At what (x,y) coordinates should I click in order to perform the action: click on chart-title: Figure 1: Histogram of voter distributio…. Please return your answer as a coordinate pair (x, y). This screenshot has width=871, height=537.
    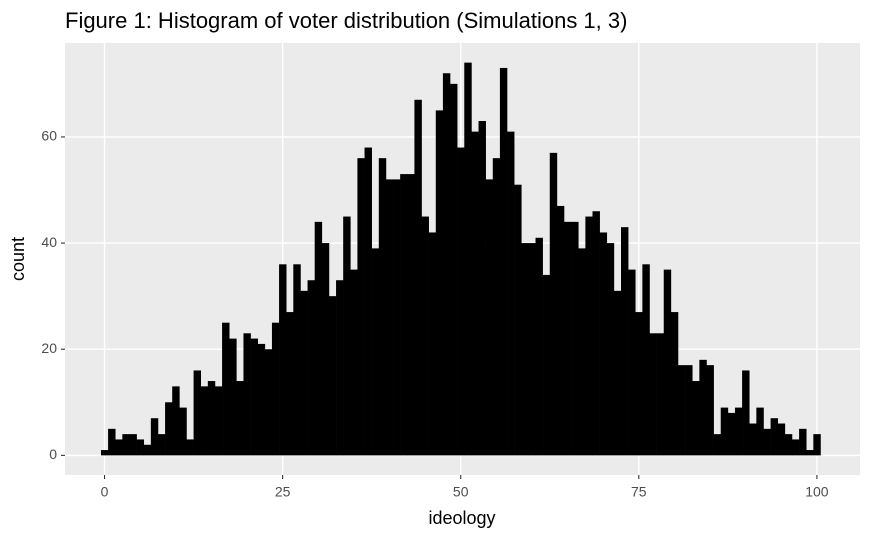
    Looking at the image, I should click on (346, 20).